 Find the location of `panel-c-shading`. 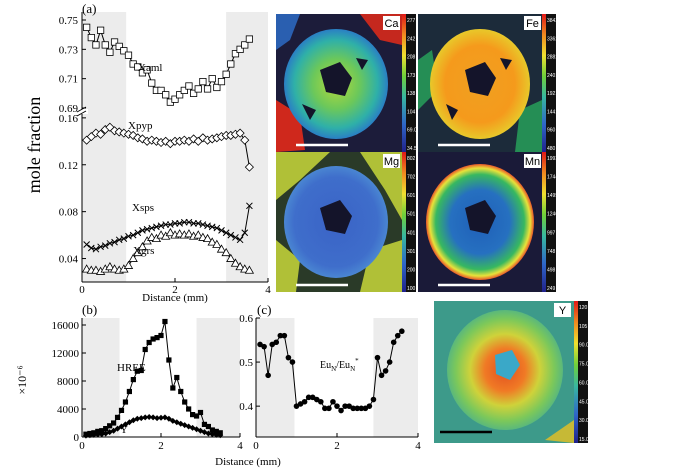

panel-c-shading is located at coordinates (337, 377).